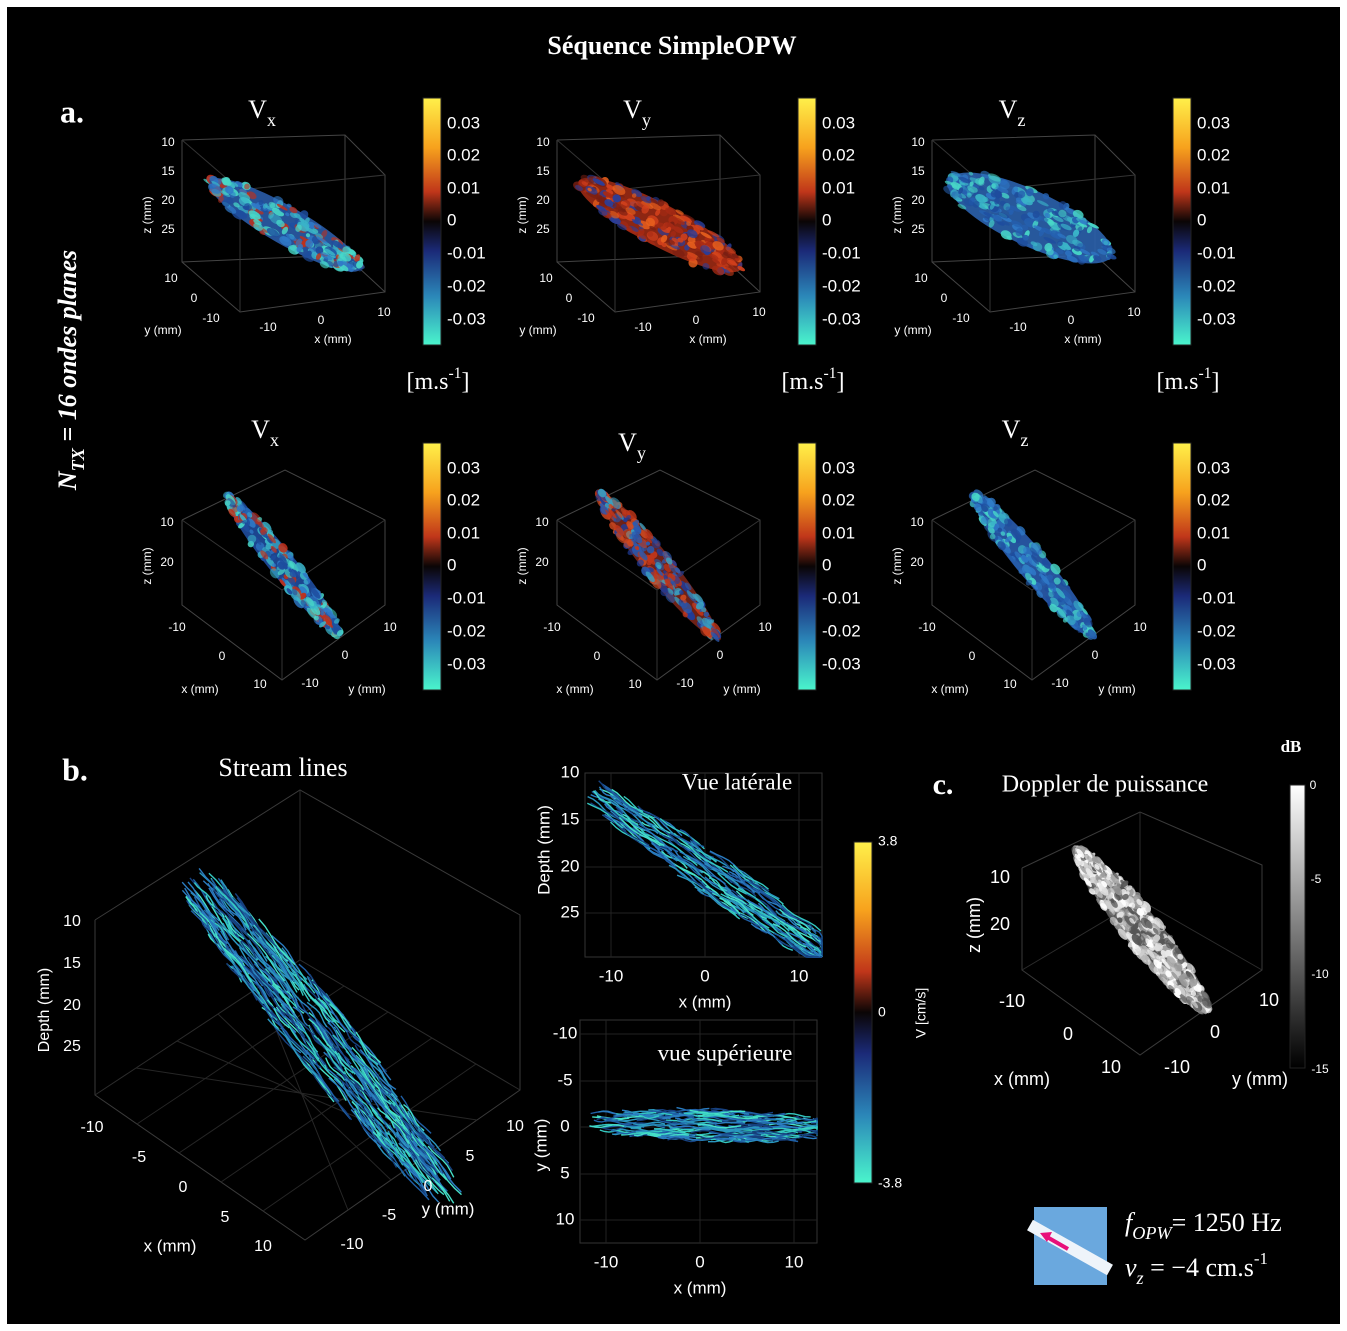 Image resolution: width=1347 pixels, height=1331 pixels. What do you see at coordinates (1216, 252) in the screenshot?
I see `colorbar-tick: -0.01` at bounding box center [1216, 252].